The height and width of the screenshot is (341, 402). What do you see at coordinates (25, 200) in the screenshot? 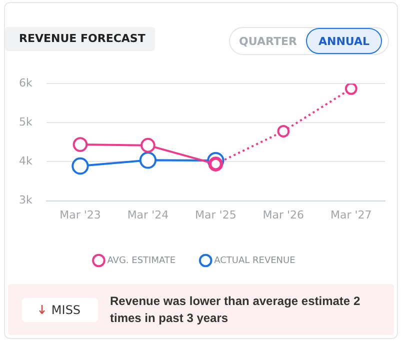
I see `y-tick-label: 3k` at bounding box center [25, 200].